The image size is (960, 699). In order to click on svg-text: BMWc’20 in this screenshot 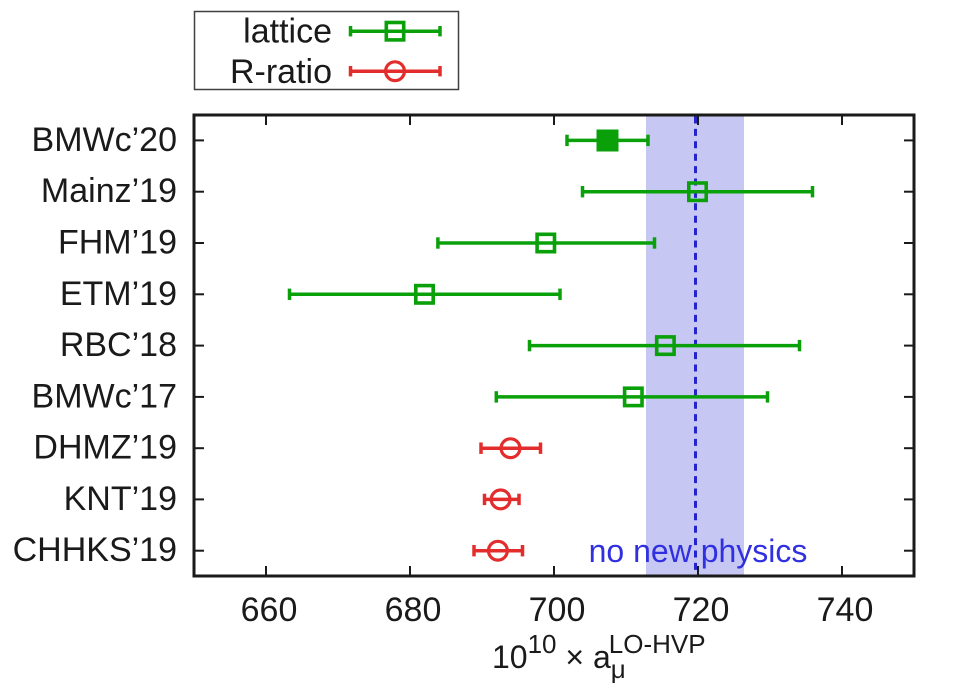, I will do `click(104, 140)`.